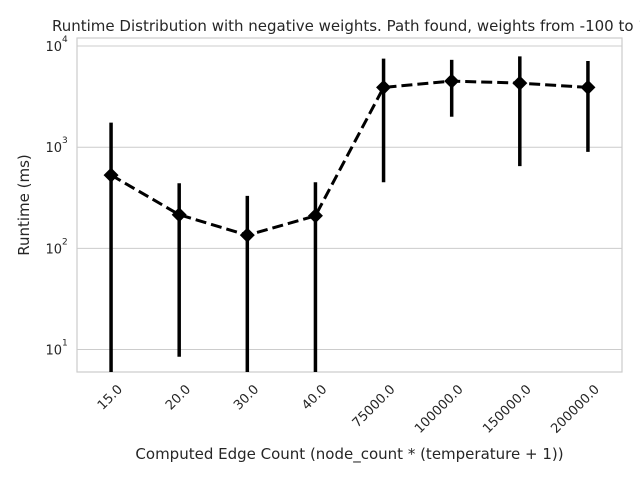 The image size is (640, 480). What do you see at coordinates (575, 409) in the screenshot?
I see `x-tick-label-7: 200000.0` at bounding box center [575, 409].